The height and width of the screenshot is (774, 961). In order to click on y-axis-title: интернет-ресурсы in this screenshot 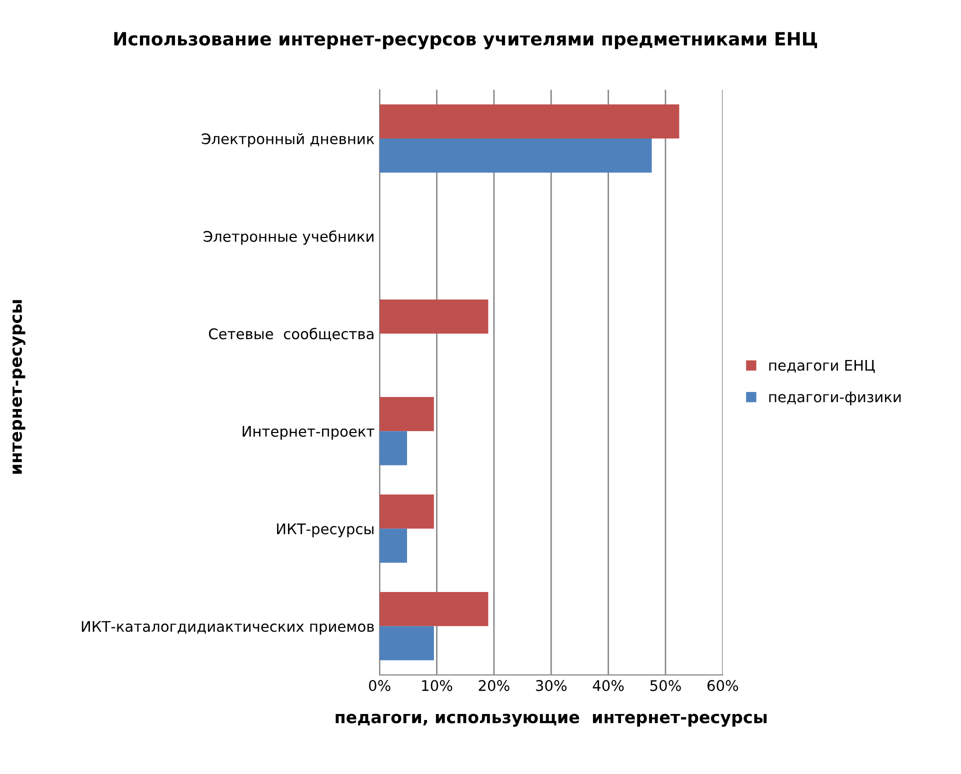, I will do `click(19, 387)`.